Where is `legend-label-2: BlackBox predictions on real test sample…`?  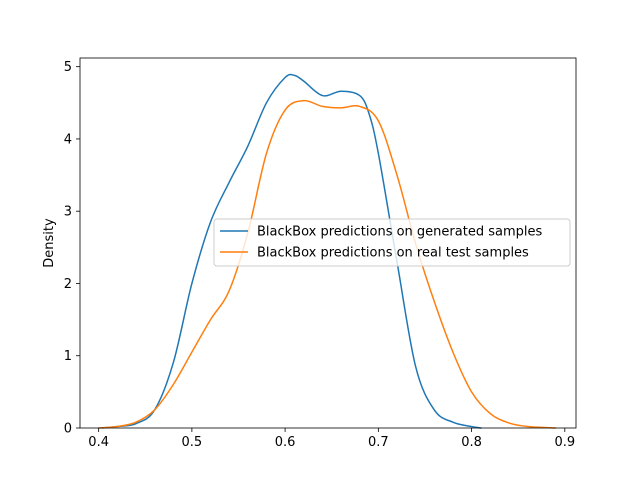
legend-label-2: BlackBox predictions on real test sample… is located at coordinates (393, 253).